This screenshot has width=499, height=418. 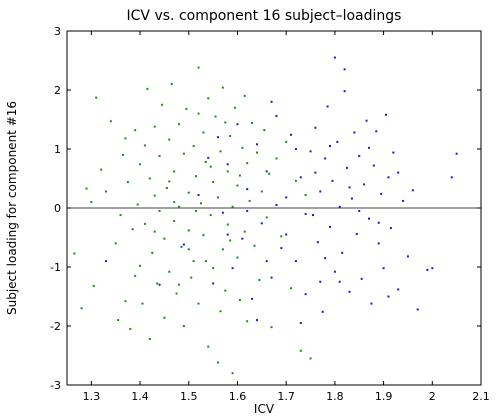 I want to click on y-tick-label: 2, so click(x=57, y=90).